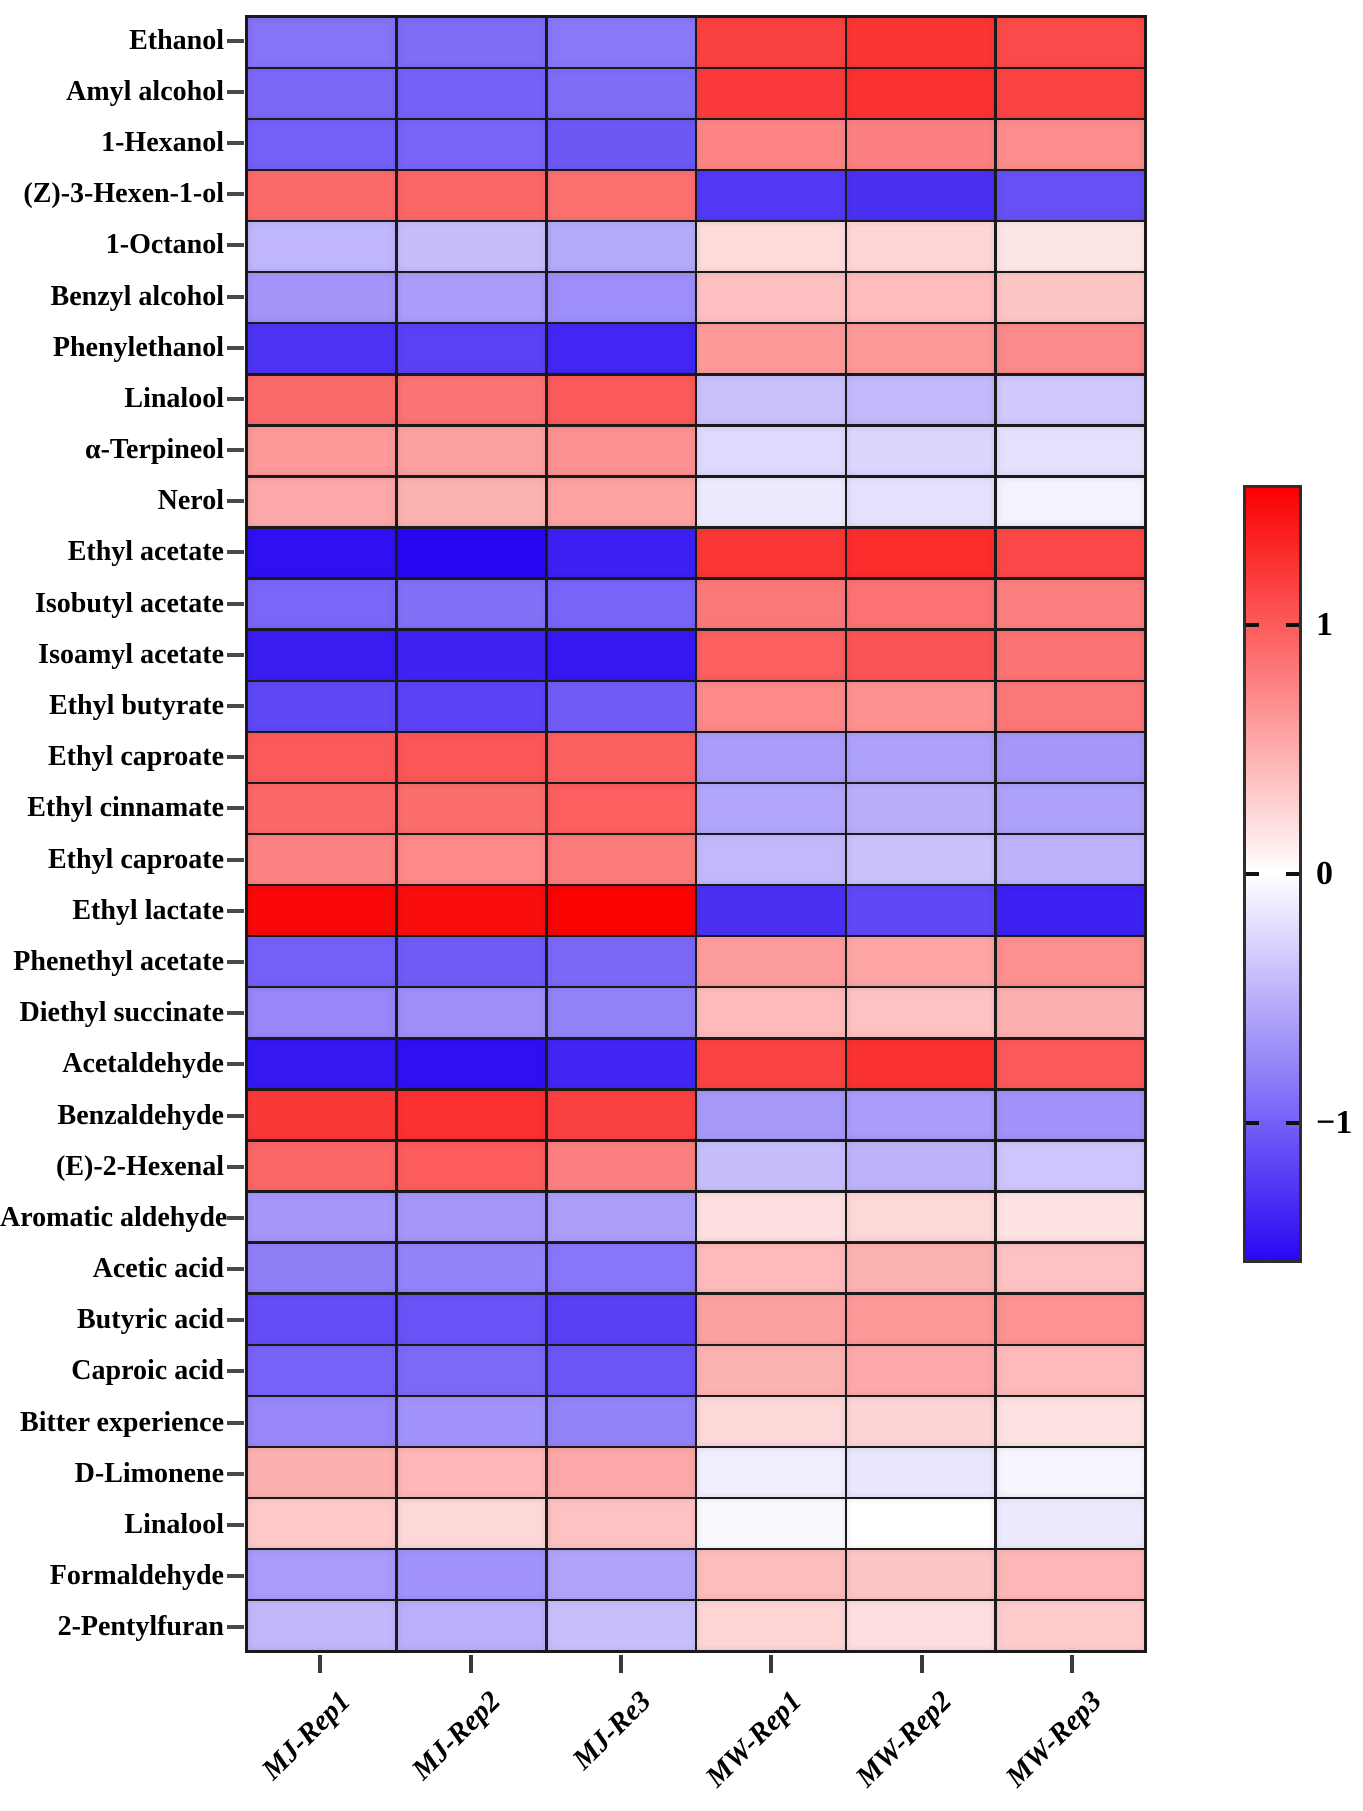 This screenshot has width=1363, height=1811. Describe the element at coordinates (753, 1739) in the screenshot. I see `column-label: MW-Rep1` at that location.